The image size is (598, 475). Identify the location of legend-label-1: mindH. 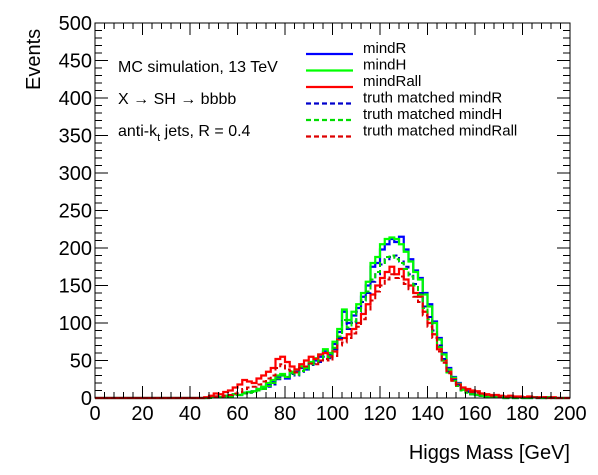
(384, 65).